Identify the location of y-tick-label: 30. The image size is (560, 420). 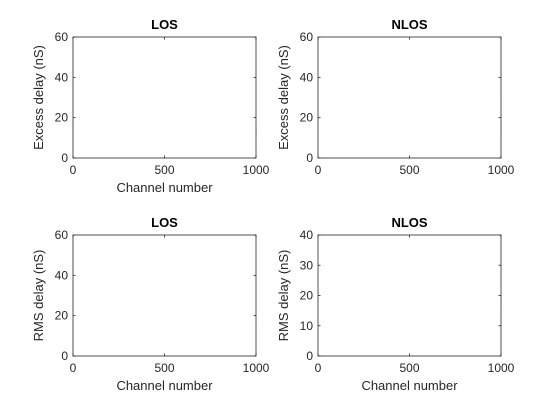
(307, 265).